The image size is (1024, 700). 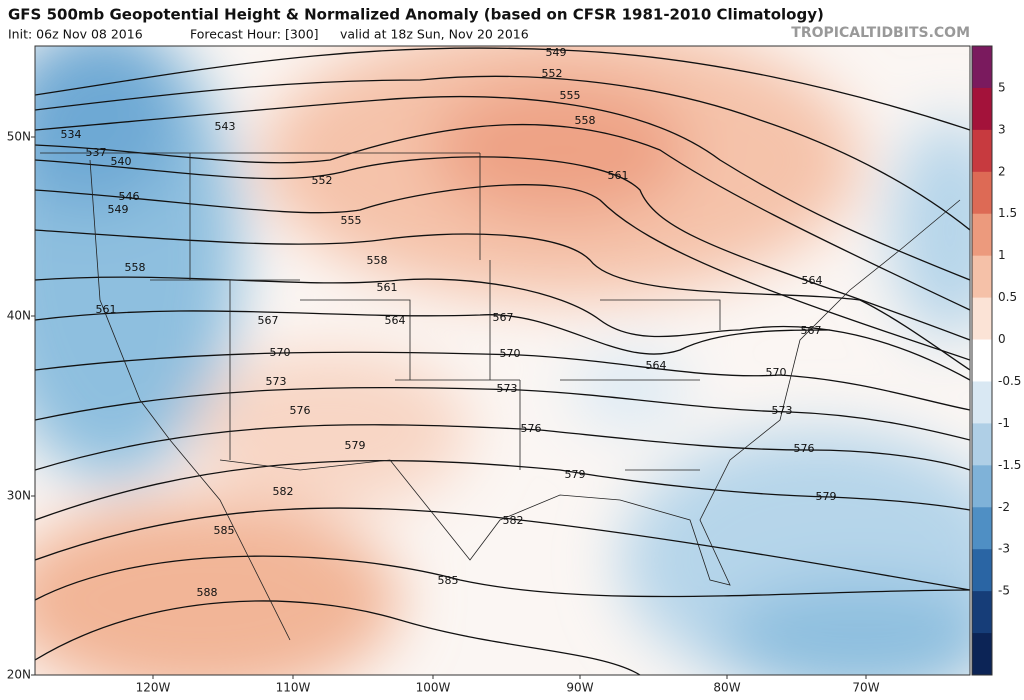 I want to click on latitude-label: 20N, so click(x=19, y=675).